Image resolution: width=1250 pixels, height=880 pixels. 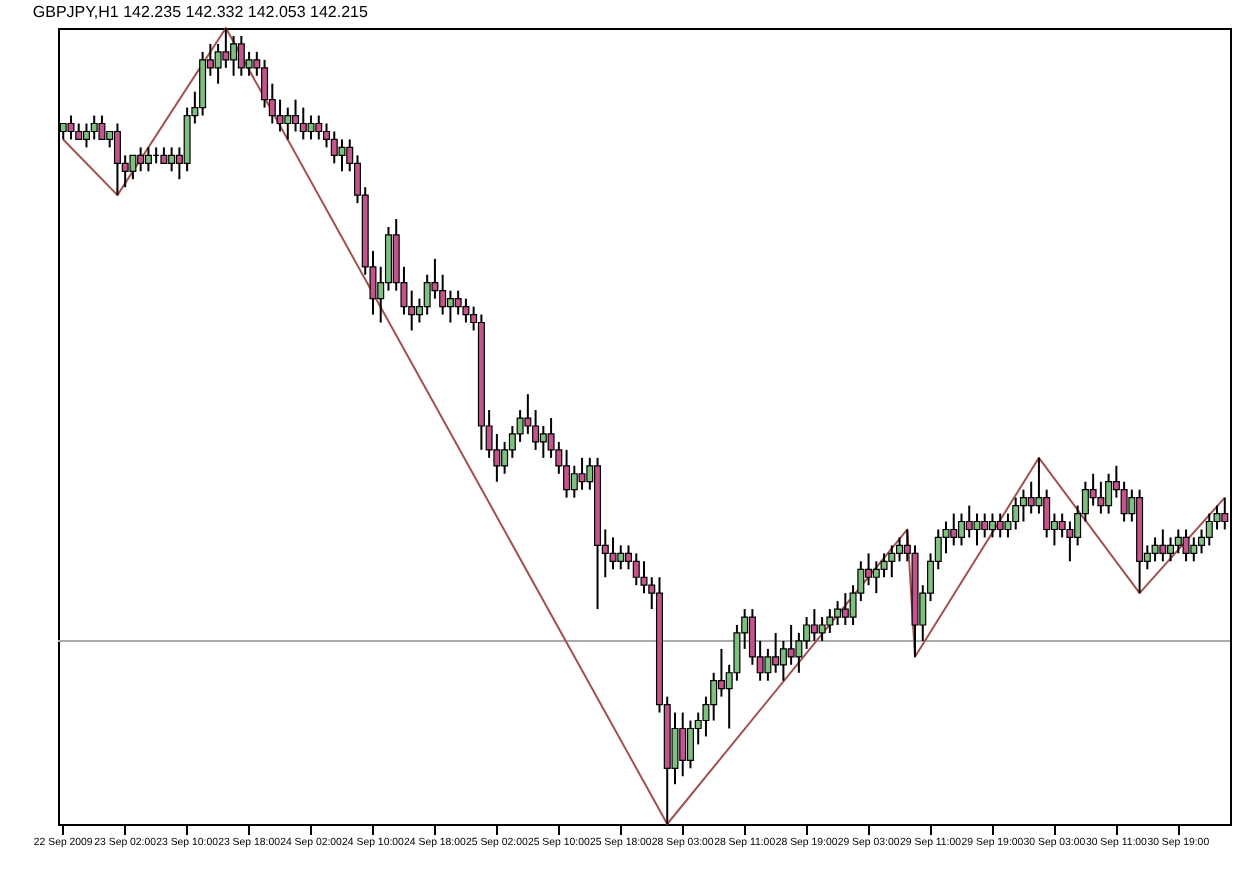 I want to click on chart-title: GBPJPY,H1 142.235 142.332 142.053 142.215, so click(x=200, y=12).